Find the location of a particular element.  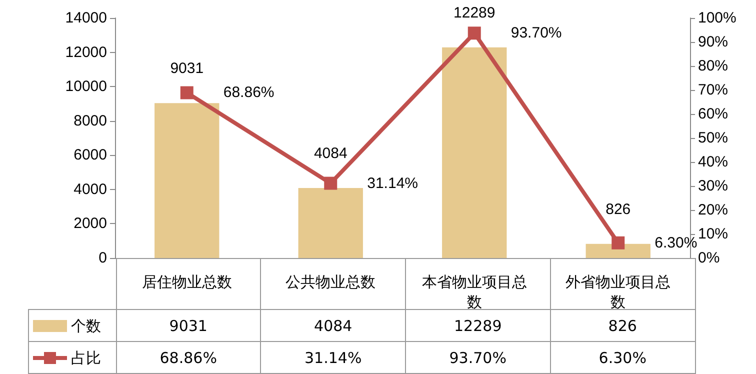

y2-tick-label: 60% is located at coordinates (713, 114).